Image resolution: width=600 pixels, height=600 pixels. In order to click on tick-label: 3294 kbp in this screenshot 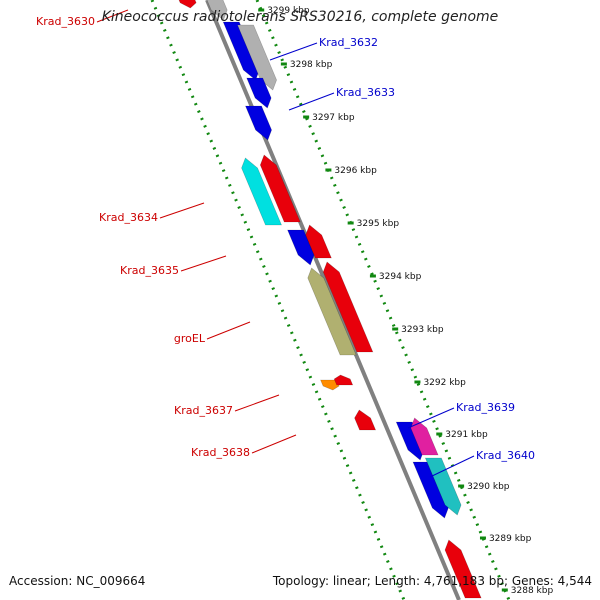, I will do `click(400, 277)`.